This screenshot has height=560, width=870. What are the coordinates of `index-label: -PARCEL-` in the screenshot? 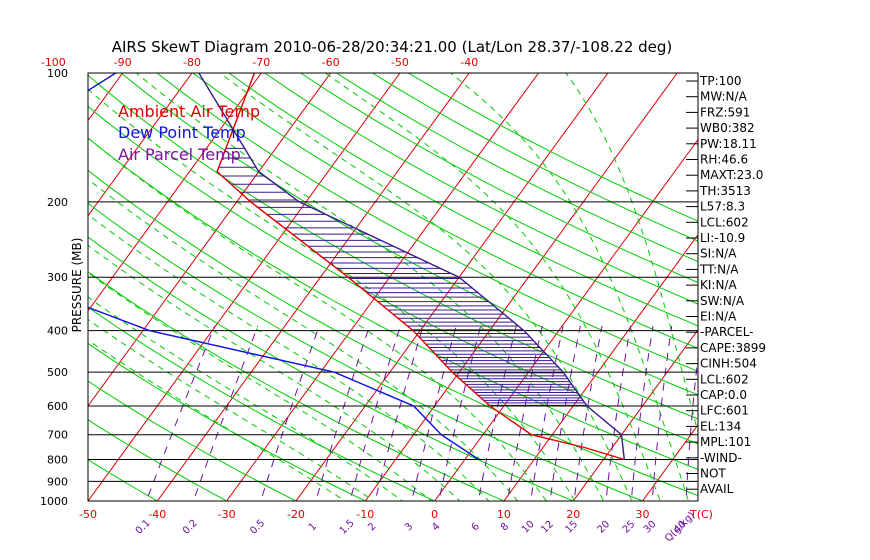 It's located at (727, 332).